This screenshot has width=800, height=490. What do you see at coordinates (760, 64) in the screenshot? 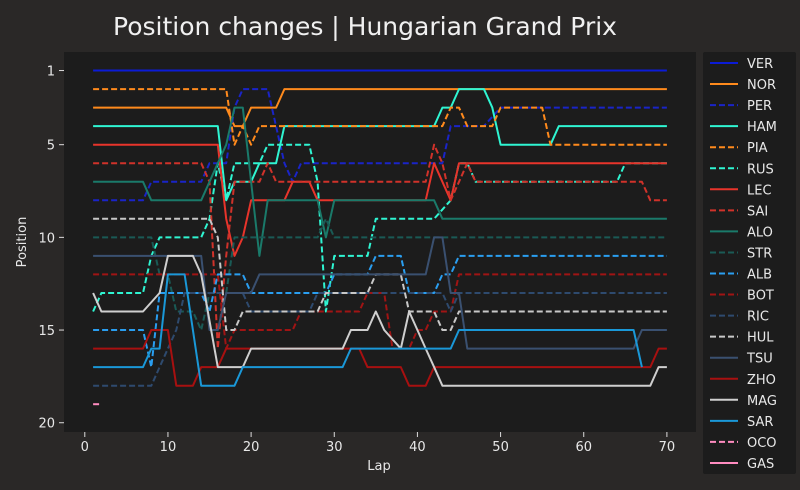
I see `legend-label-ver: VER` at bounding box center [760, 64].